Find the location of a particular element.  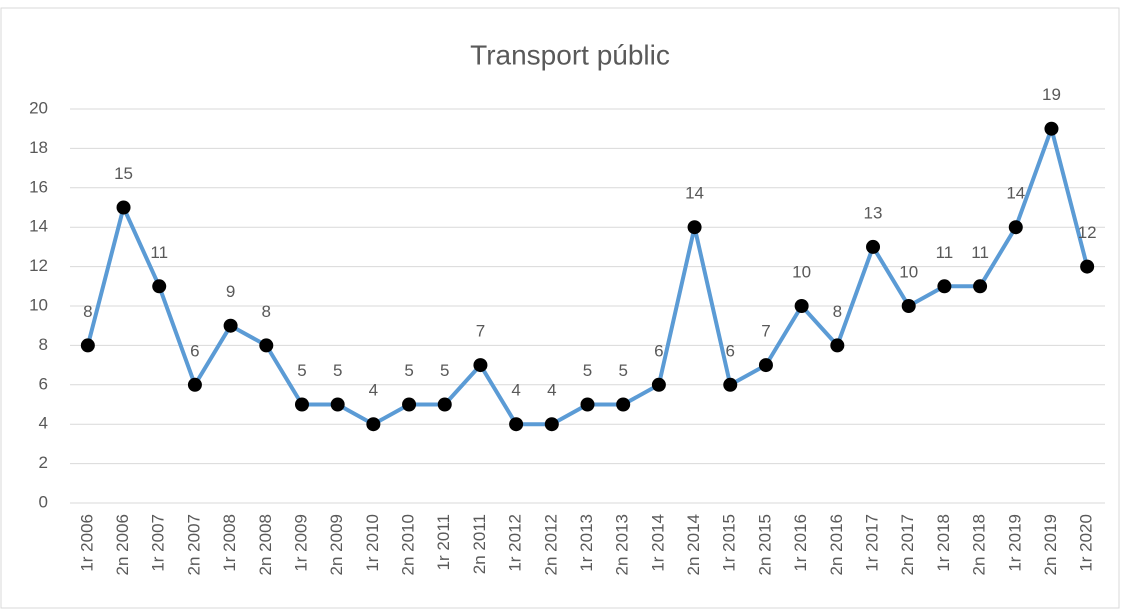

y-tick-label: 20 is located at coordinates (38, 107).